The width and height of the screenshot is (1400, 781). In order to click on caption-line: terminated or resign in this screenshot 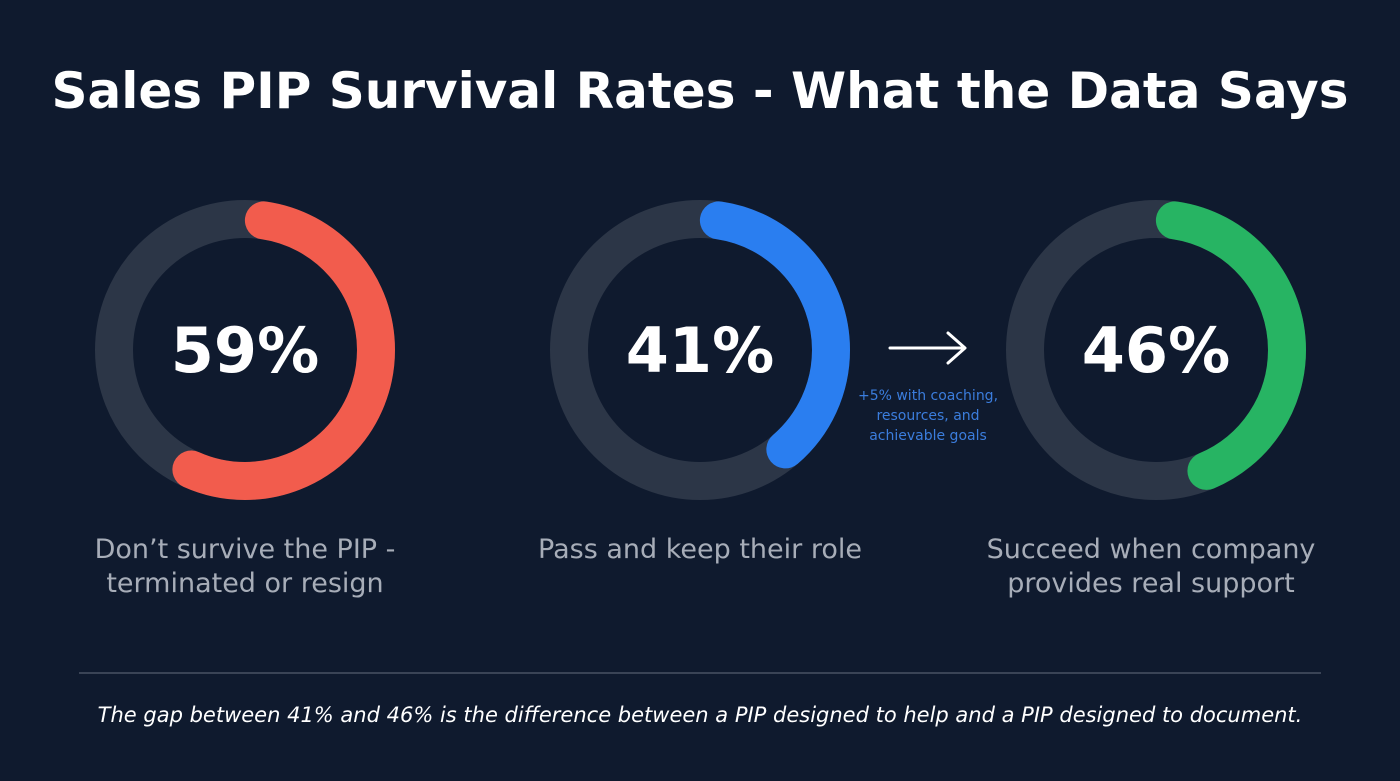, I will do `click(245, 583)`.